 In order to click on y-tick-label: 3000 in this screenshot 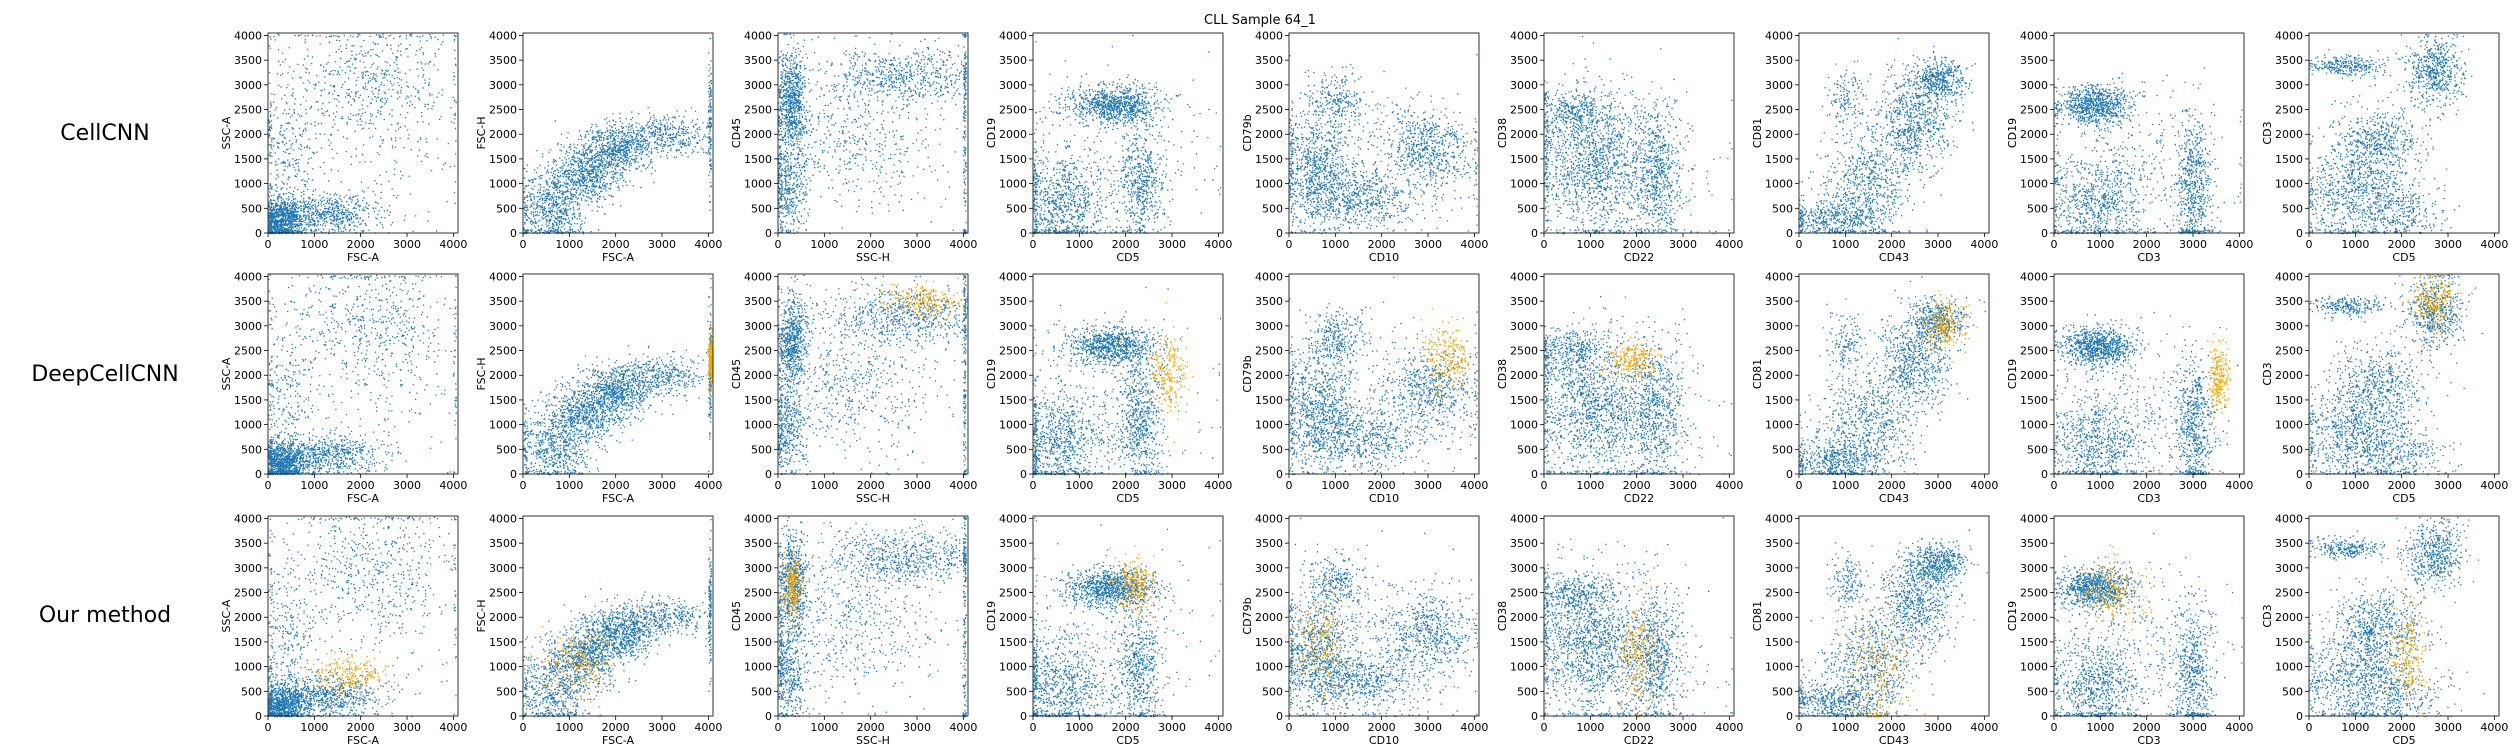, I will do `click(1013, 85)`.